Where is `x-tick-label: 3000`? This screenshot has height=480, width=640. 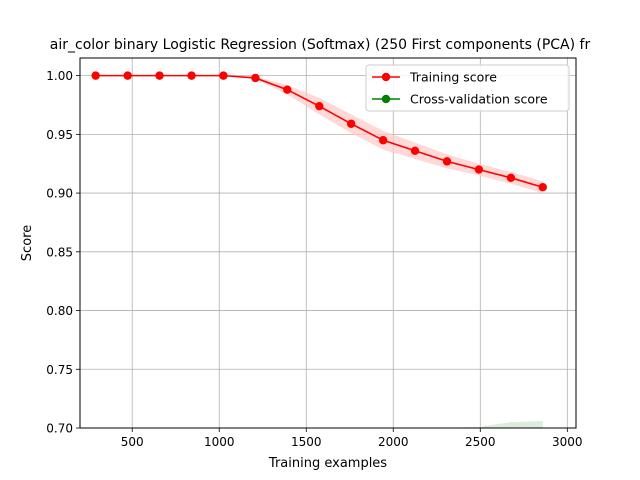 x-tick-label: 3000 is located at coordinates (567, 442).